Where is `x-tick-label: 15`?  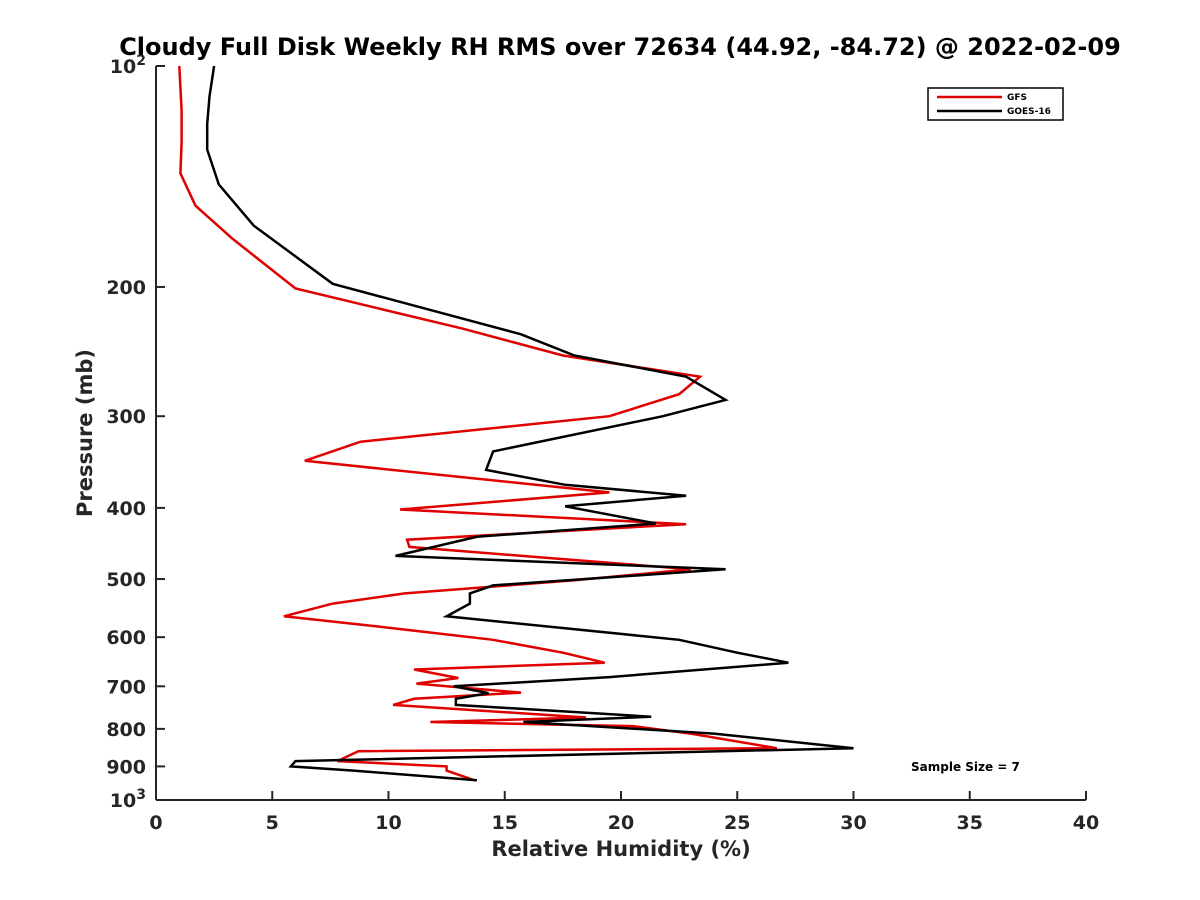
x-tick-label: 15 is located at coordinates (505, 823).